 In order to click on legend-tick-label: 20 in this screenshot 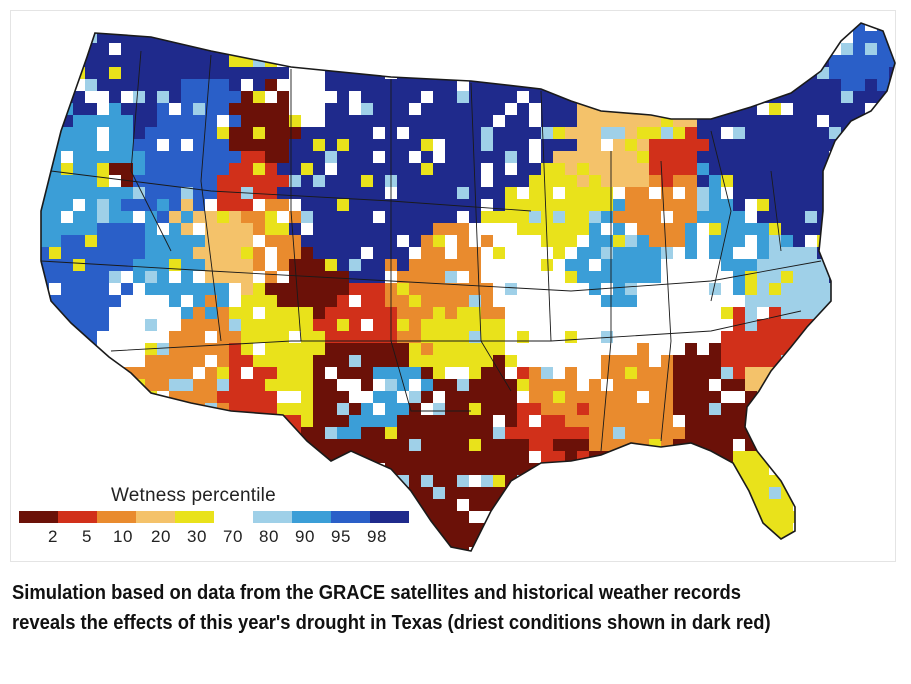, I will do `click(161, 536)`.